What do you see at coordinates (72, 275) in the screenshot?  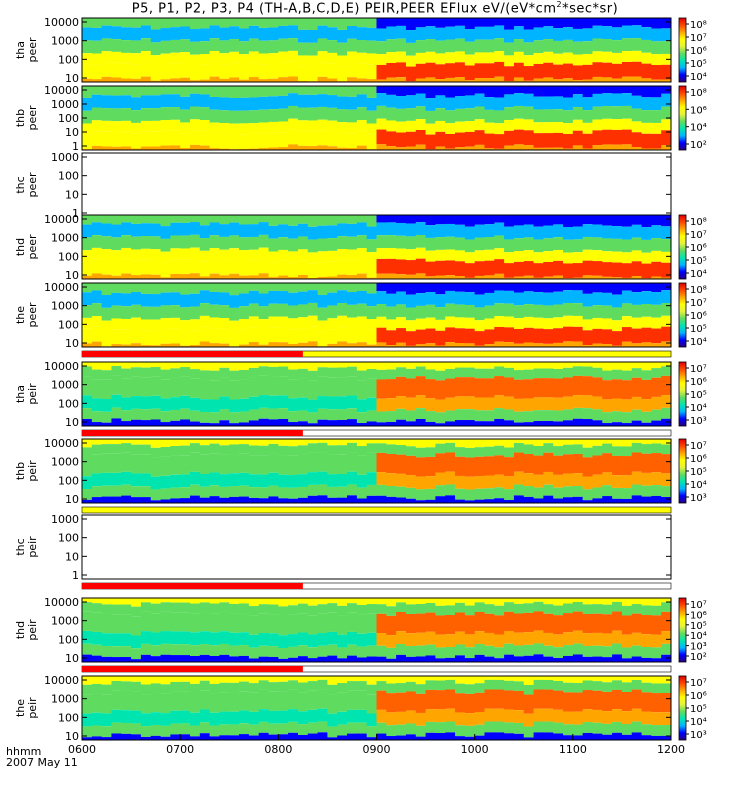 I see `y-tick-label: 10` at bounding box center [72, 275].